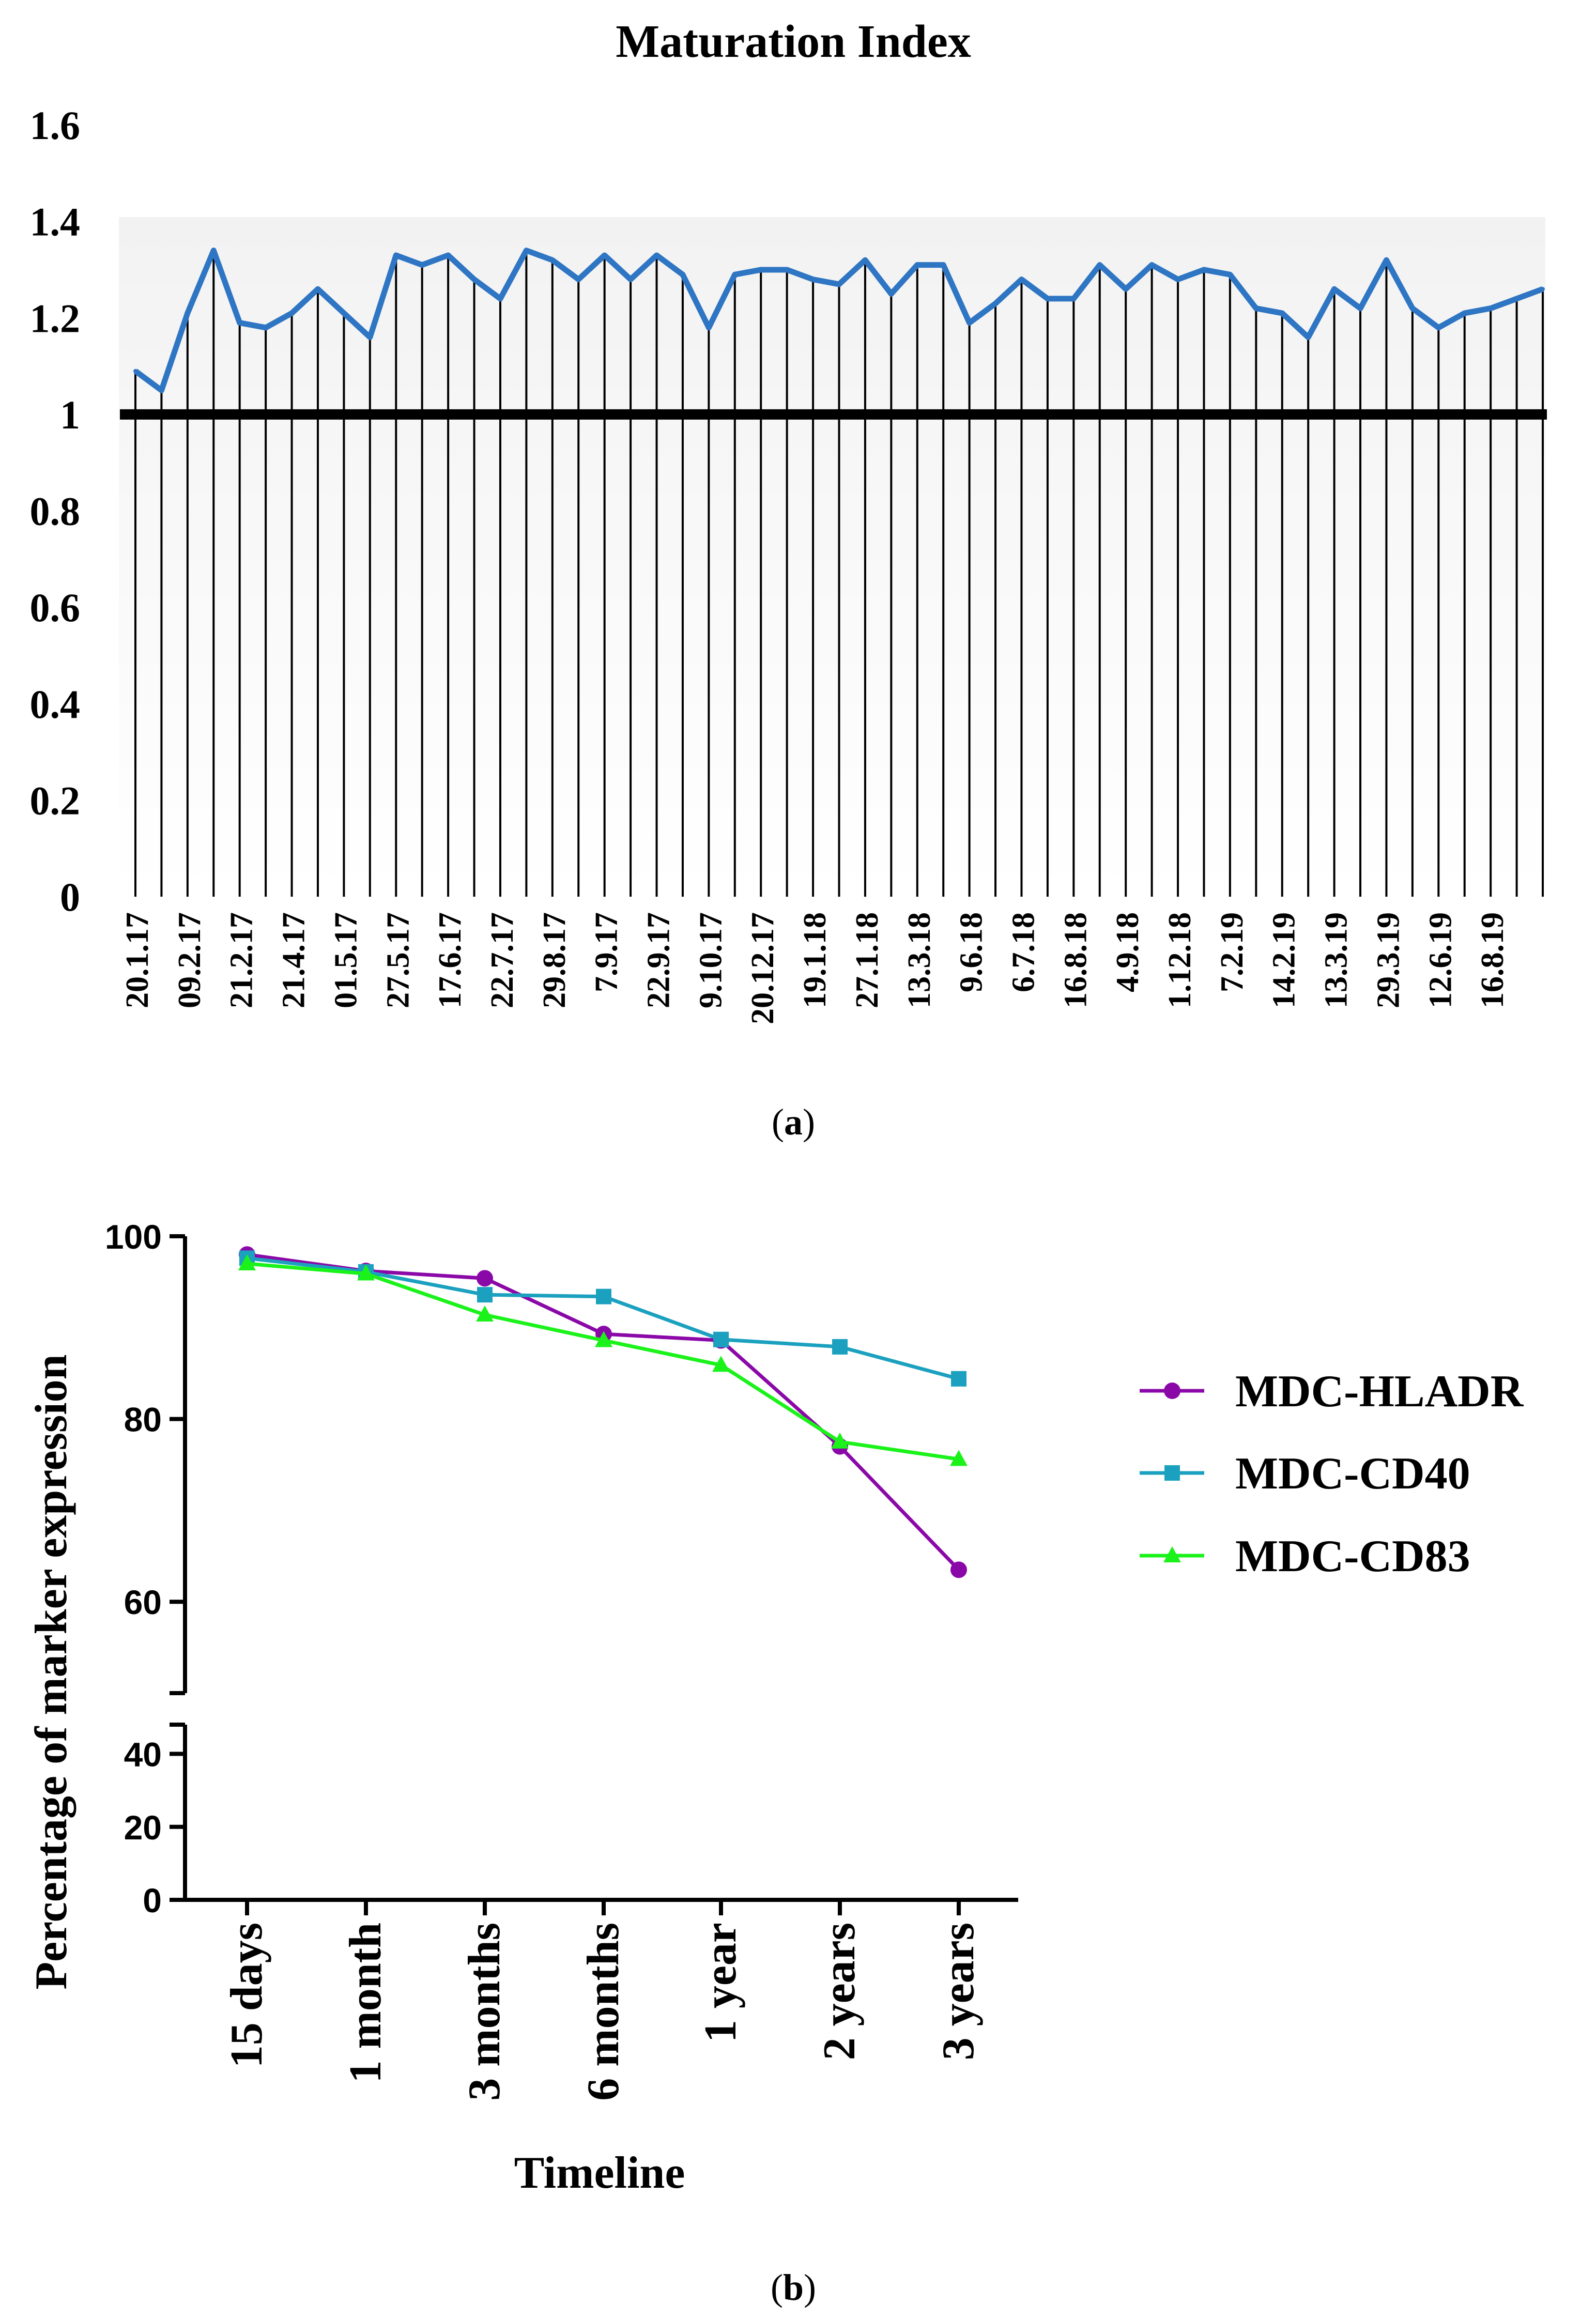  What do you see at coordinates (55, 800) in the screenshot?
I see `y-tick-label: 0.2` at bounding box center [55, 800].